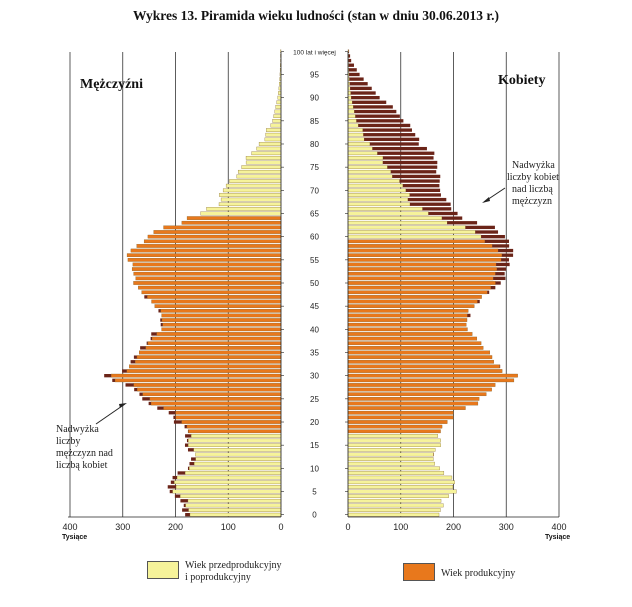  Describe the element at coordinates (228, 527) in the screenshot. I see `men-x-tick-label: 100` at that location.